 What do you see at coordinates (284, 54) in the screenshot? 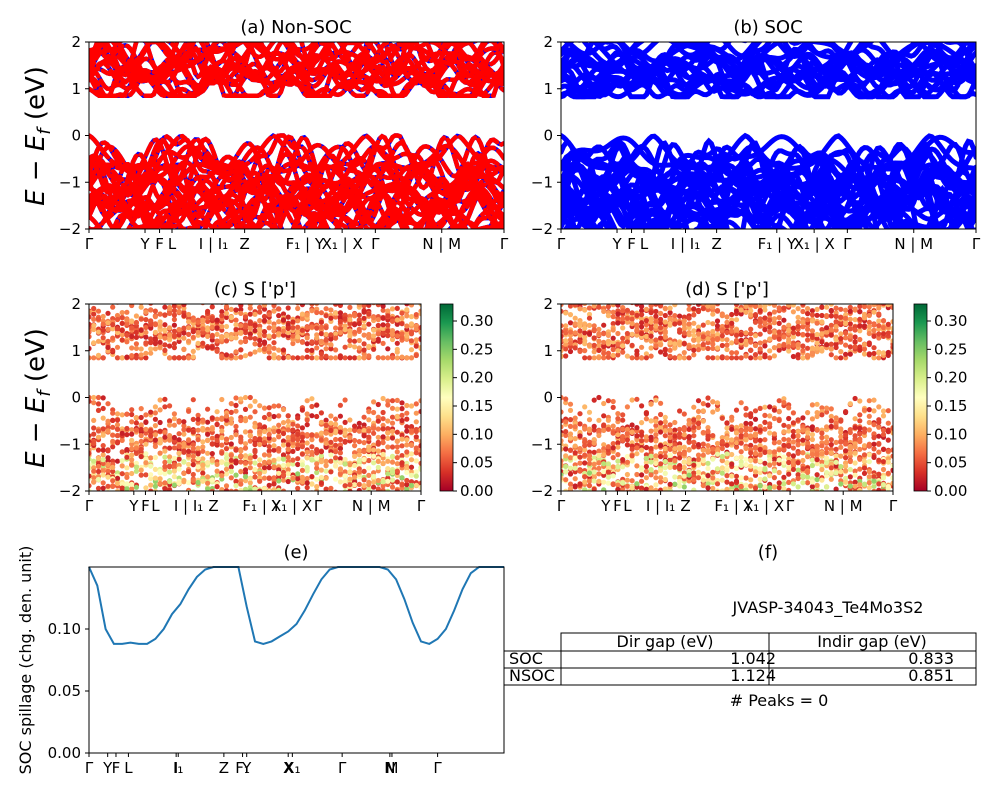
I see `band-line-overlay` at bounding box center [284, 54].